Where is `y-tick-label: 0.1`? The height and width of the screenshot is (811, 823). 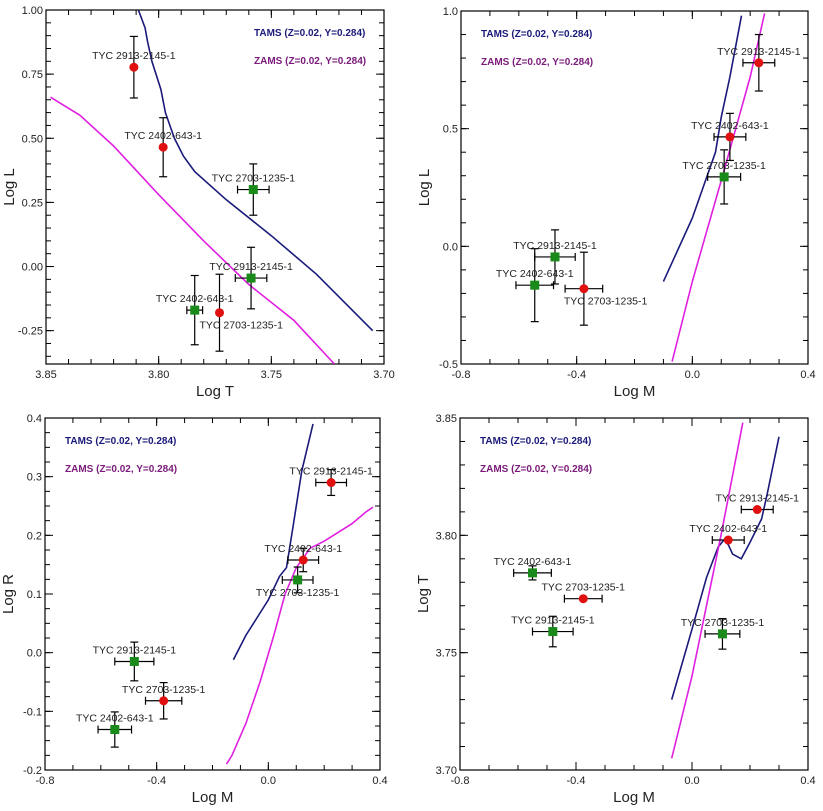
y-tick-label: 0.1 is located at coordinates (34, 595).